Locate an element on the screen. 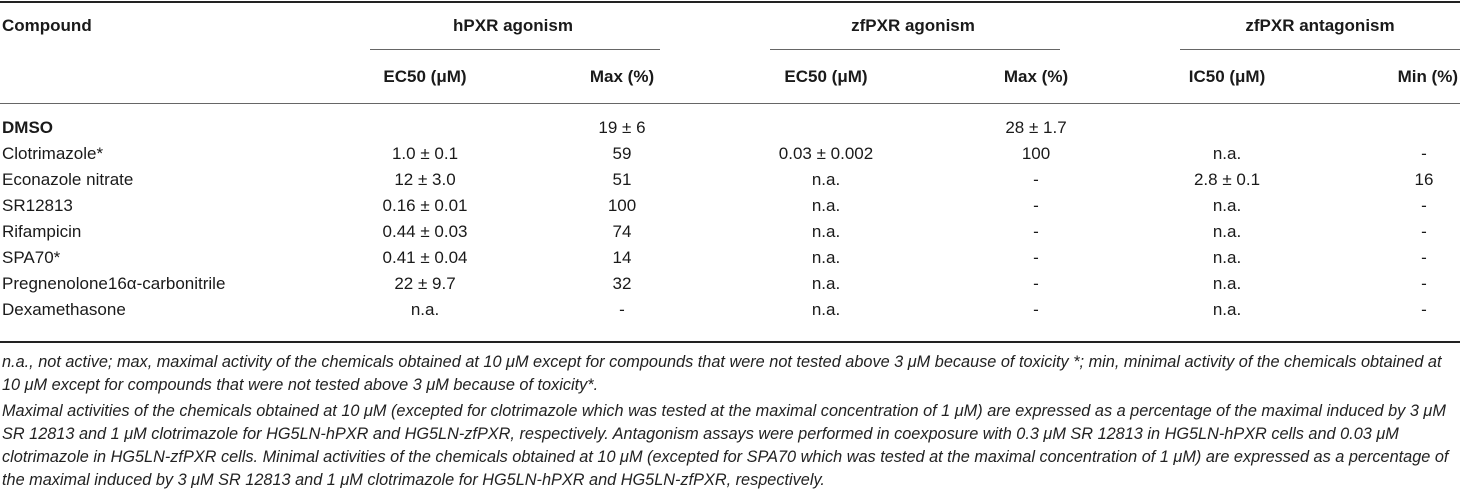  compound-name: Econazole nitrate is located at coordinates (68, 179).